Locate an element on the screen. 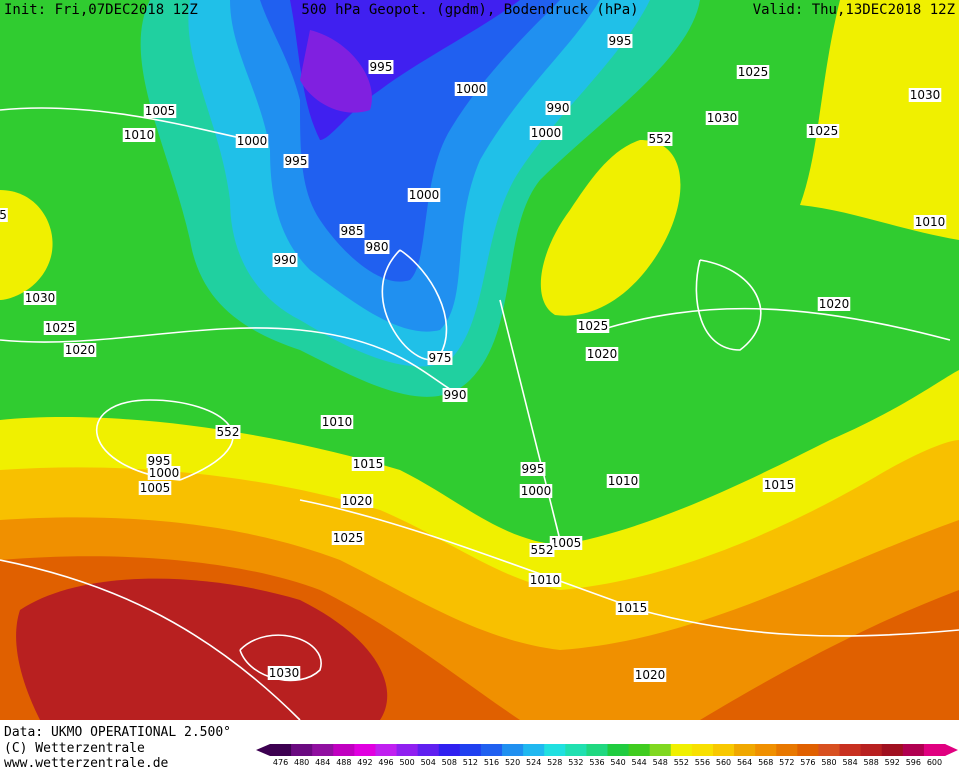 The height and width of the screenshot is (770, 959). footer-url: www.wetterzentrale.de is located at coordinates (86, 763).